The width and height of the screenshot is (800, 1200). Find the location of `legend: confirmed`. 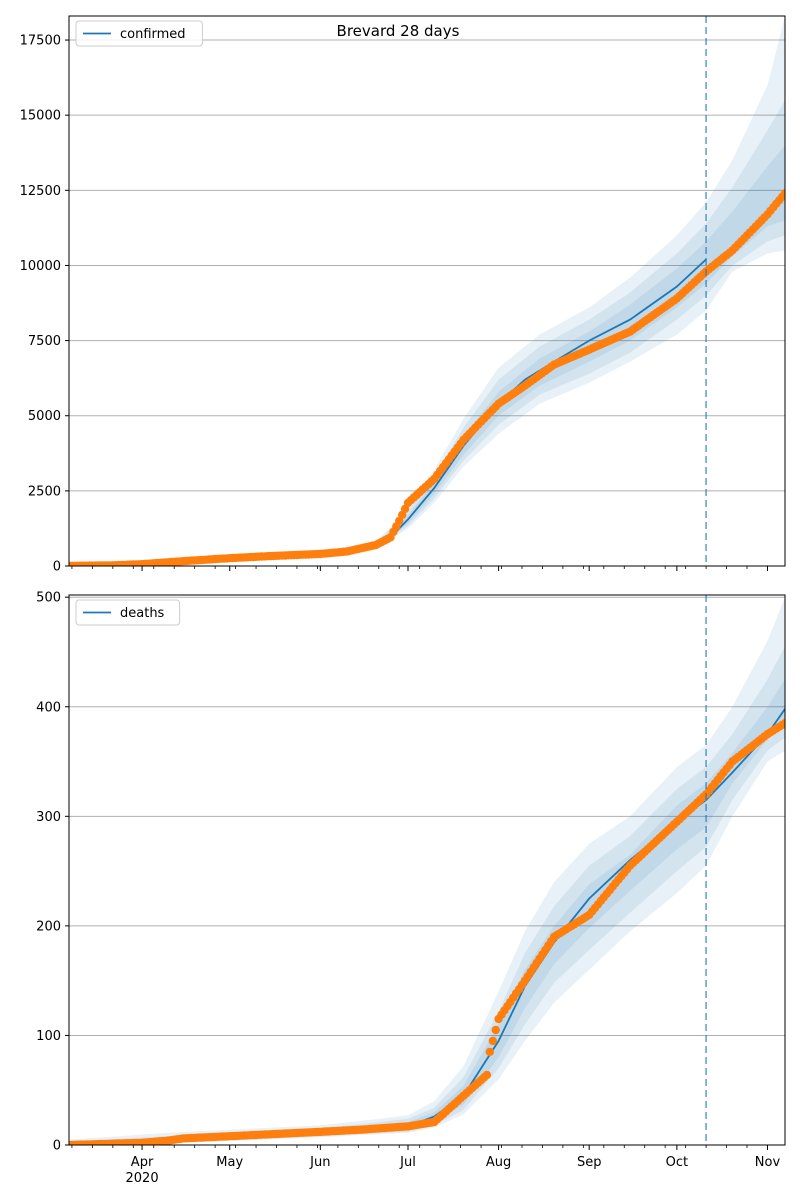

legend: confirmed is located at coordinates (139, 33).